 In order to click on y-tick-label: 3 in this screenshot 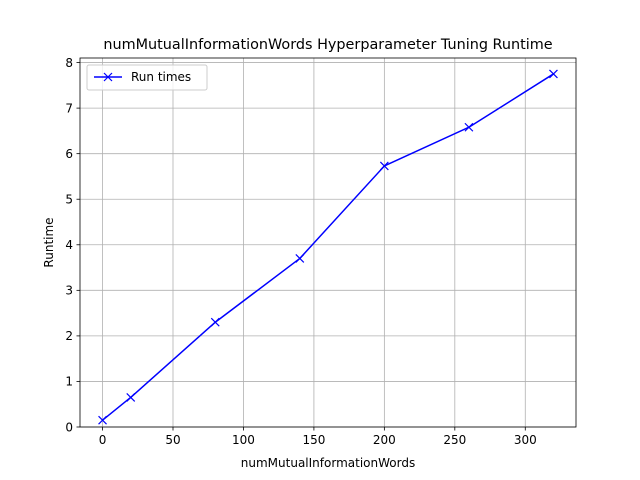, I will do `click(69, 291)`.